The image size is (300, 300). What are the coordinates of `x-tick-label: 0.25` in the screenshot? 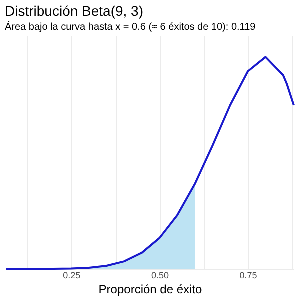 It's located at (72, 275).